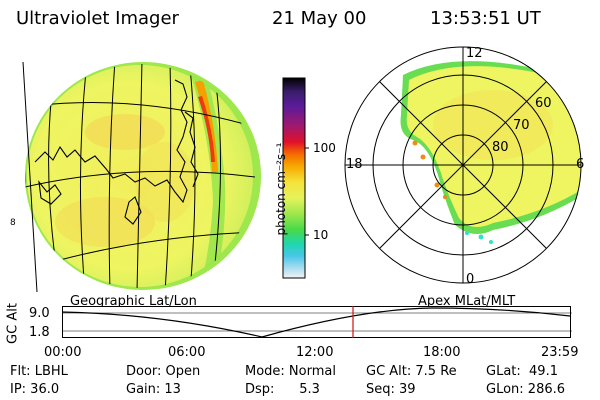  What do you see at coordinates (13, 223) in the screenshot?
I see `globe-side-tick: 8` at bounding box center [13, 223].